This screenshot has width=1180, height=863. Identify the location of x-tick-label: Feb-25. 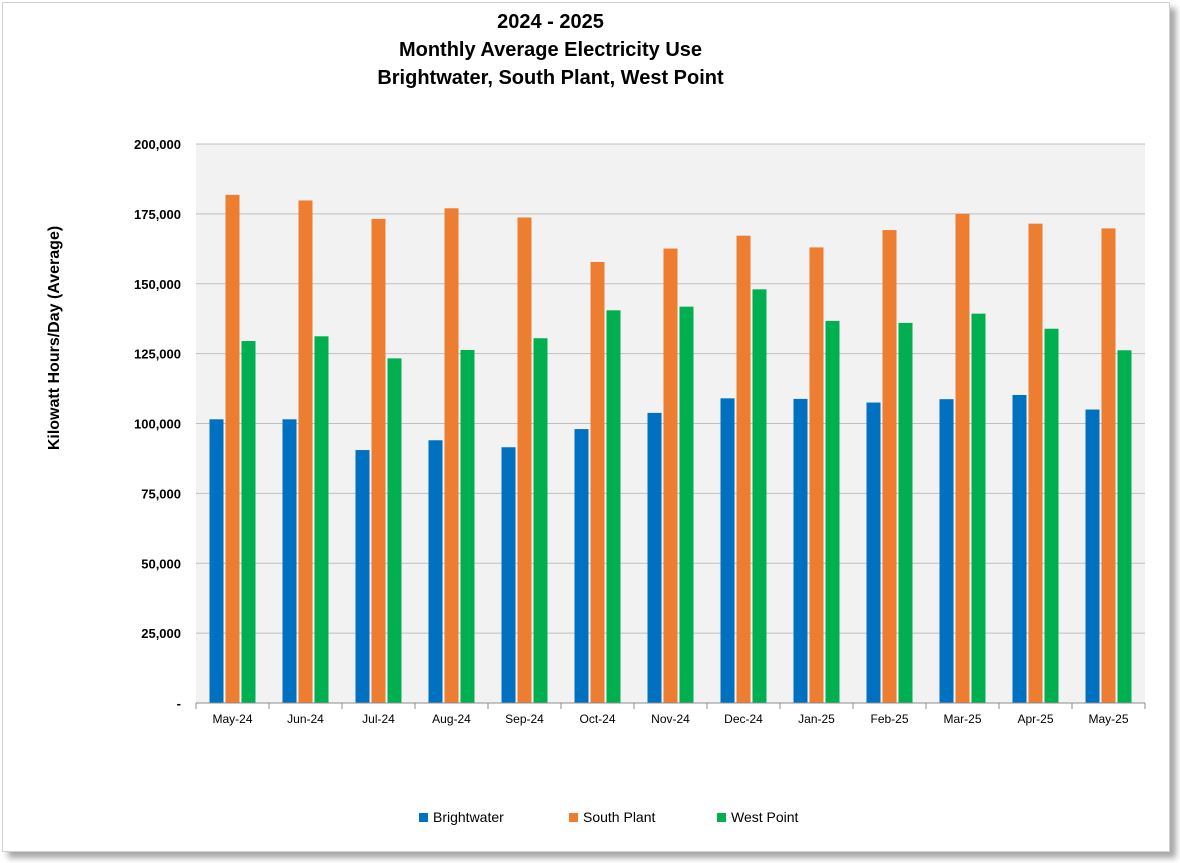
(889, 719).